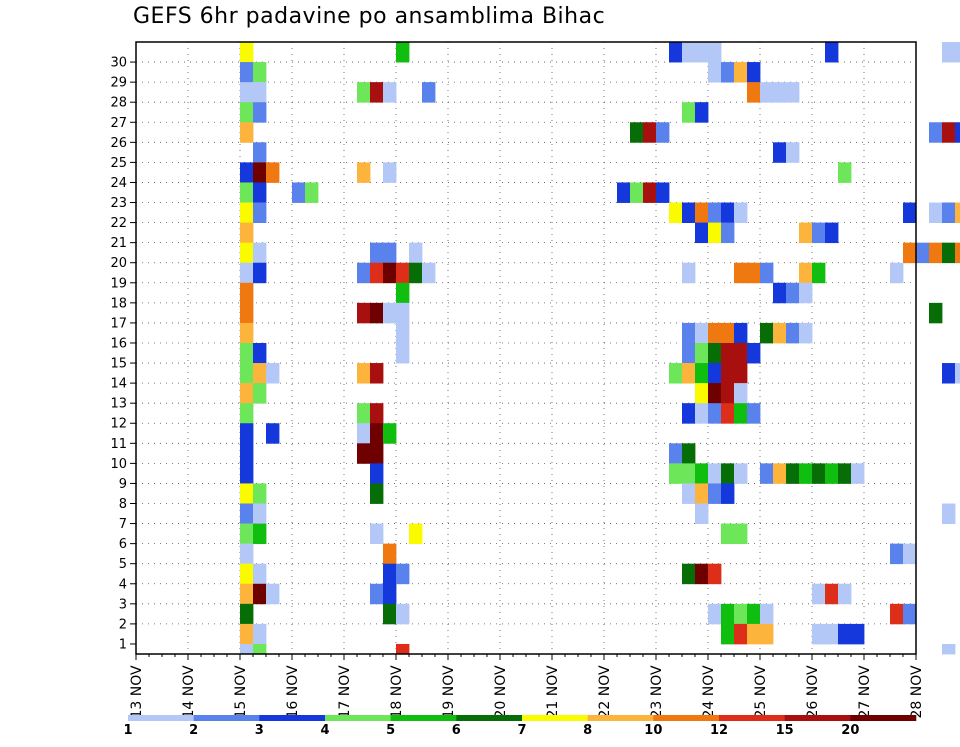 Image resolution: width=960 pixels, height=747 pixels. I want to click on x-tick-label: 19 NOV, so click(449, 692).